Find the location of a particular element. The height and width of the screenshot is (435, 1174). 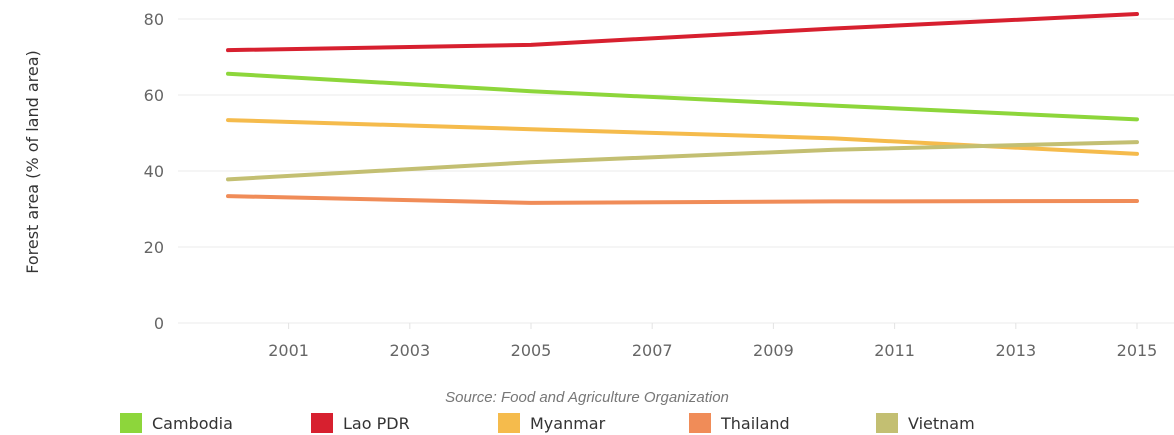

y-tick-label: 40 is located at coordinates (154, 171).